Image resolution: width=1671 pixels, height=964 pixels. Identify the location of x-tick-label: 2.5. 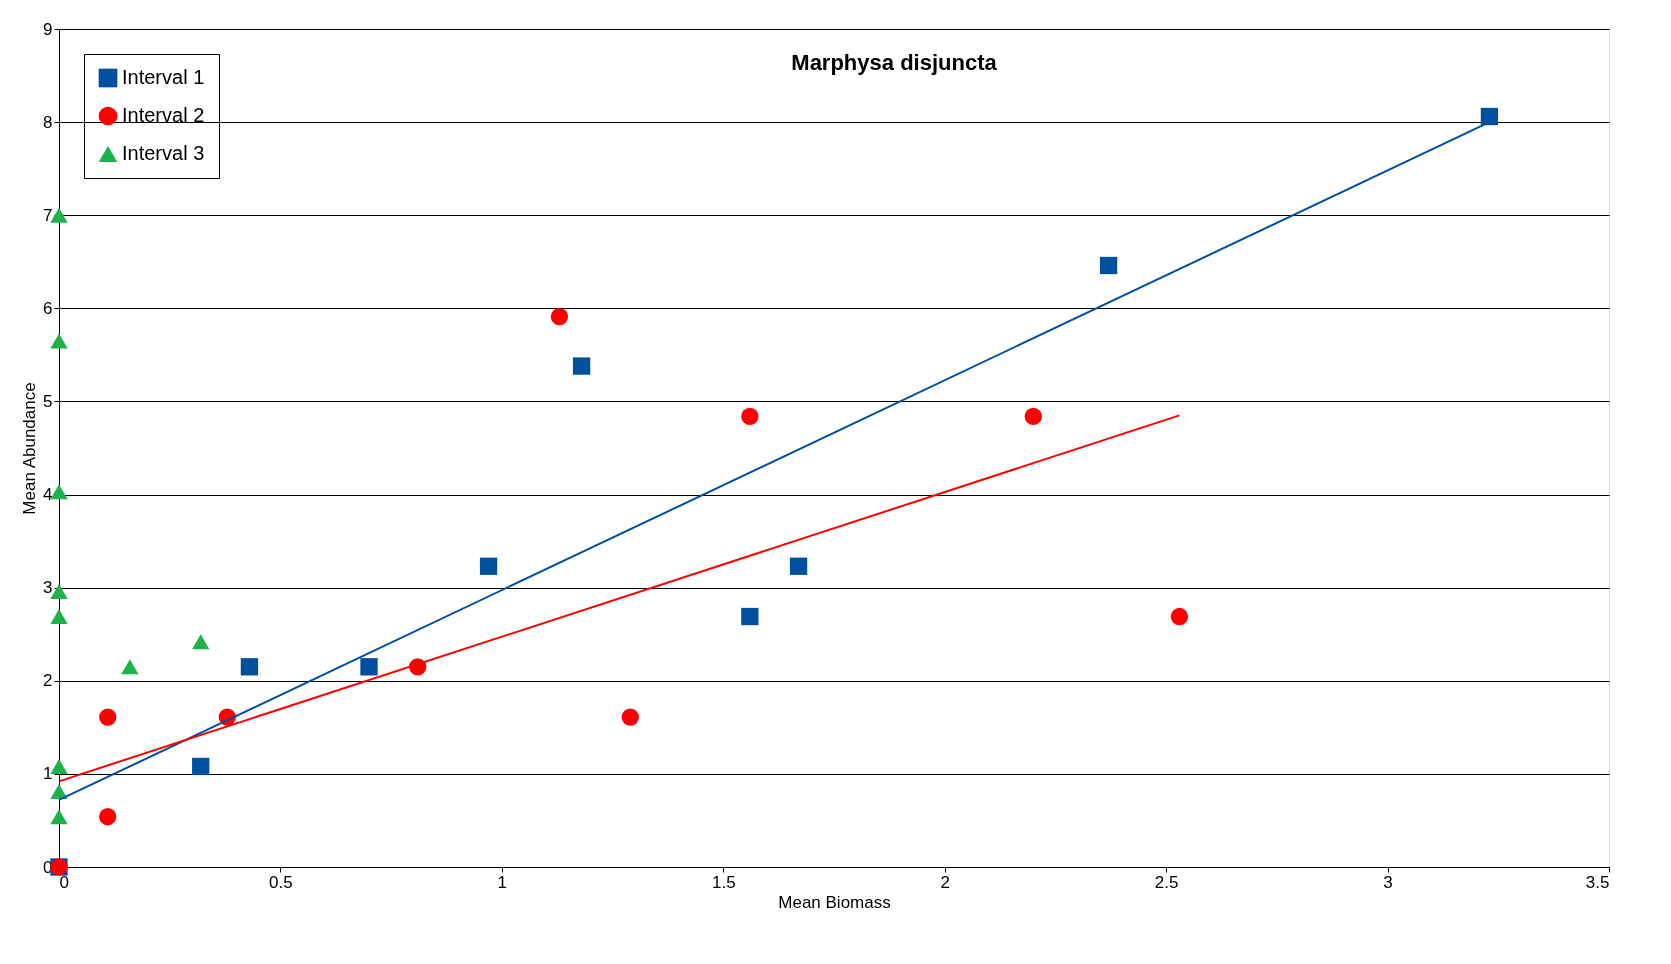
(1166, 882).